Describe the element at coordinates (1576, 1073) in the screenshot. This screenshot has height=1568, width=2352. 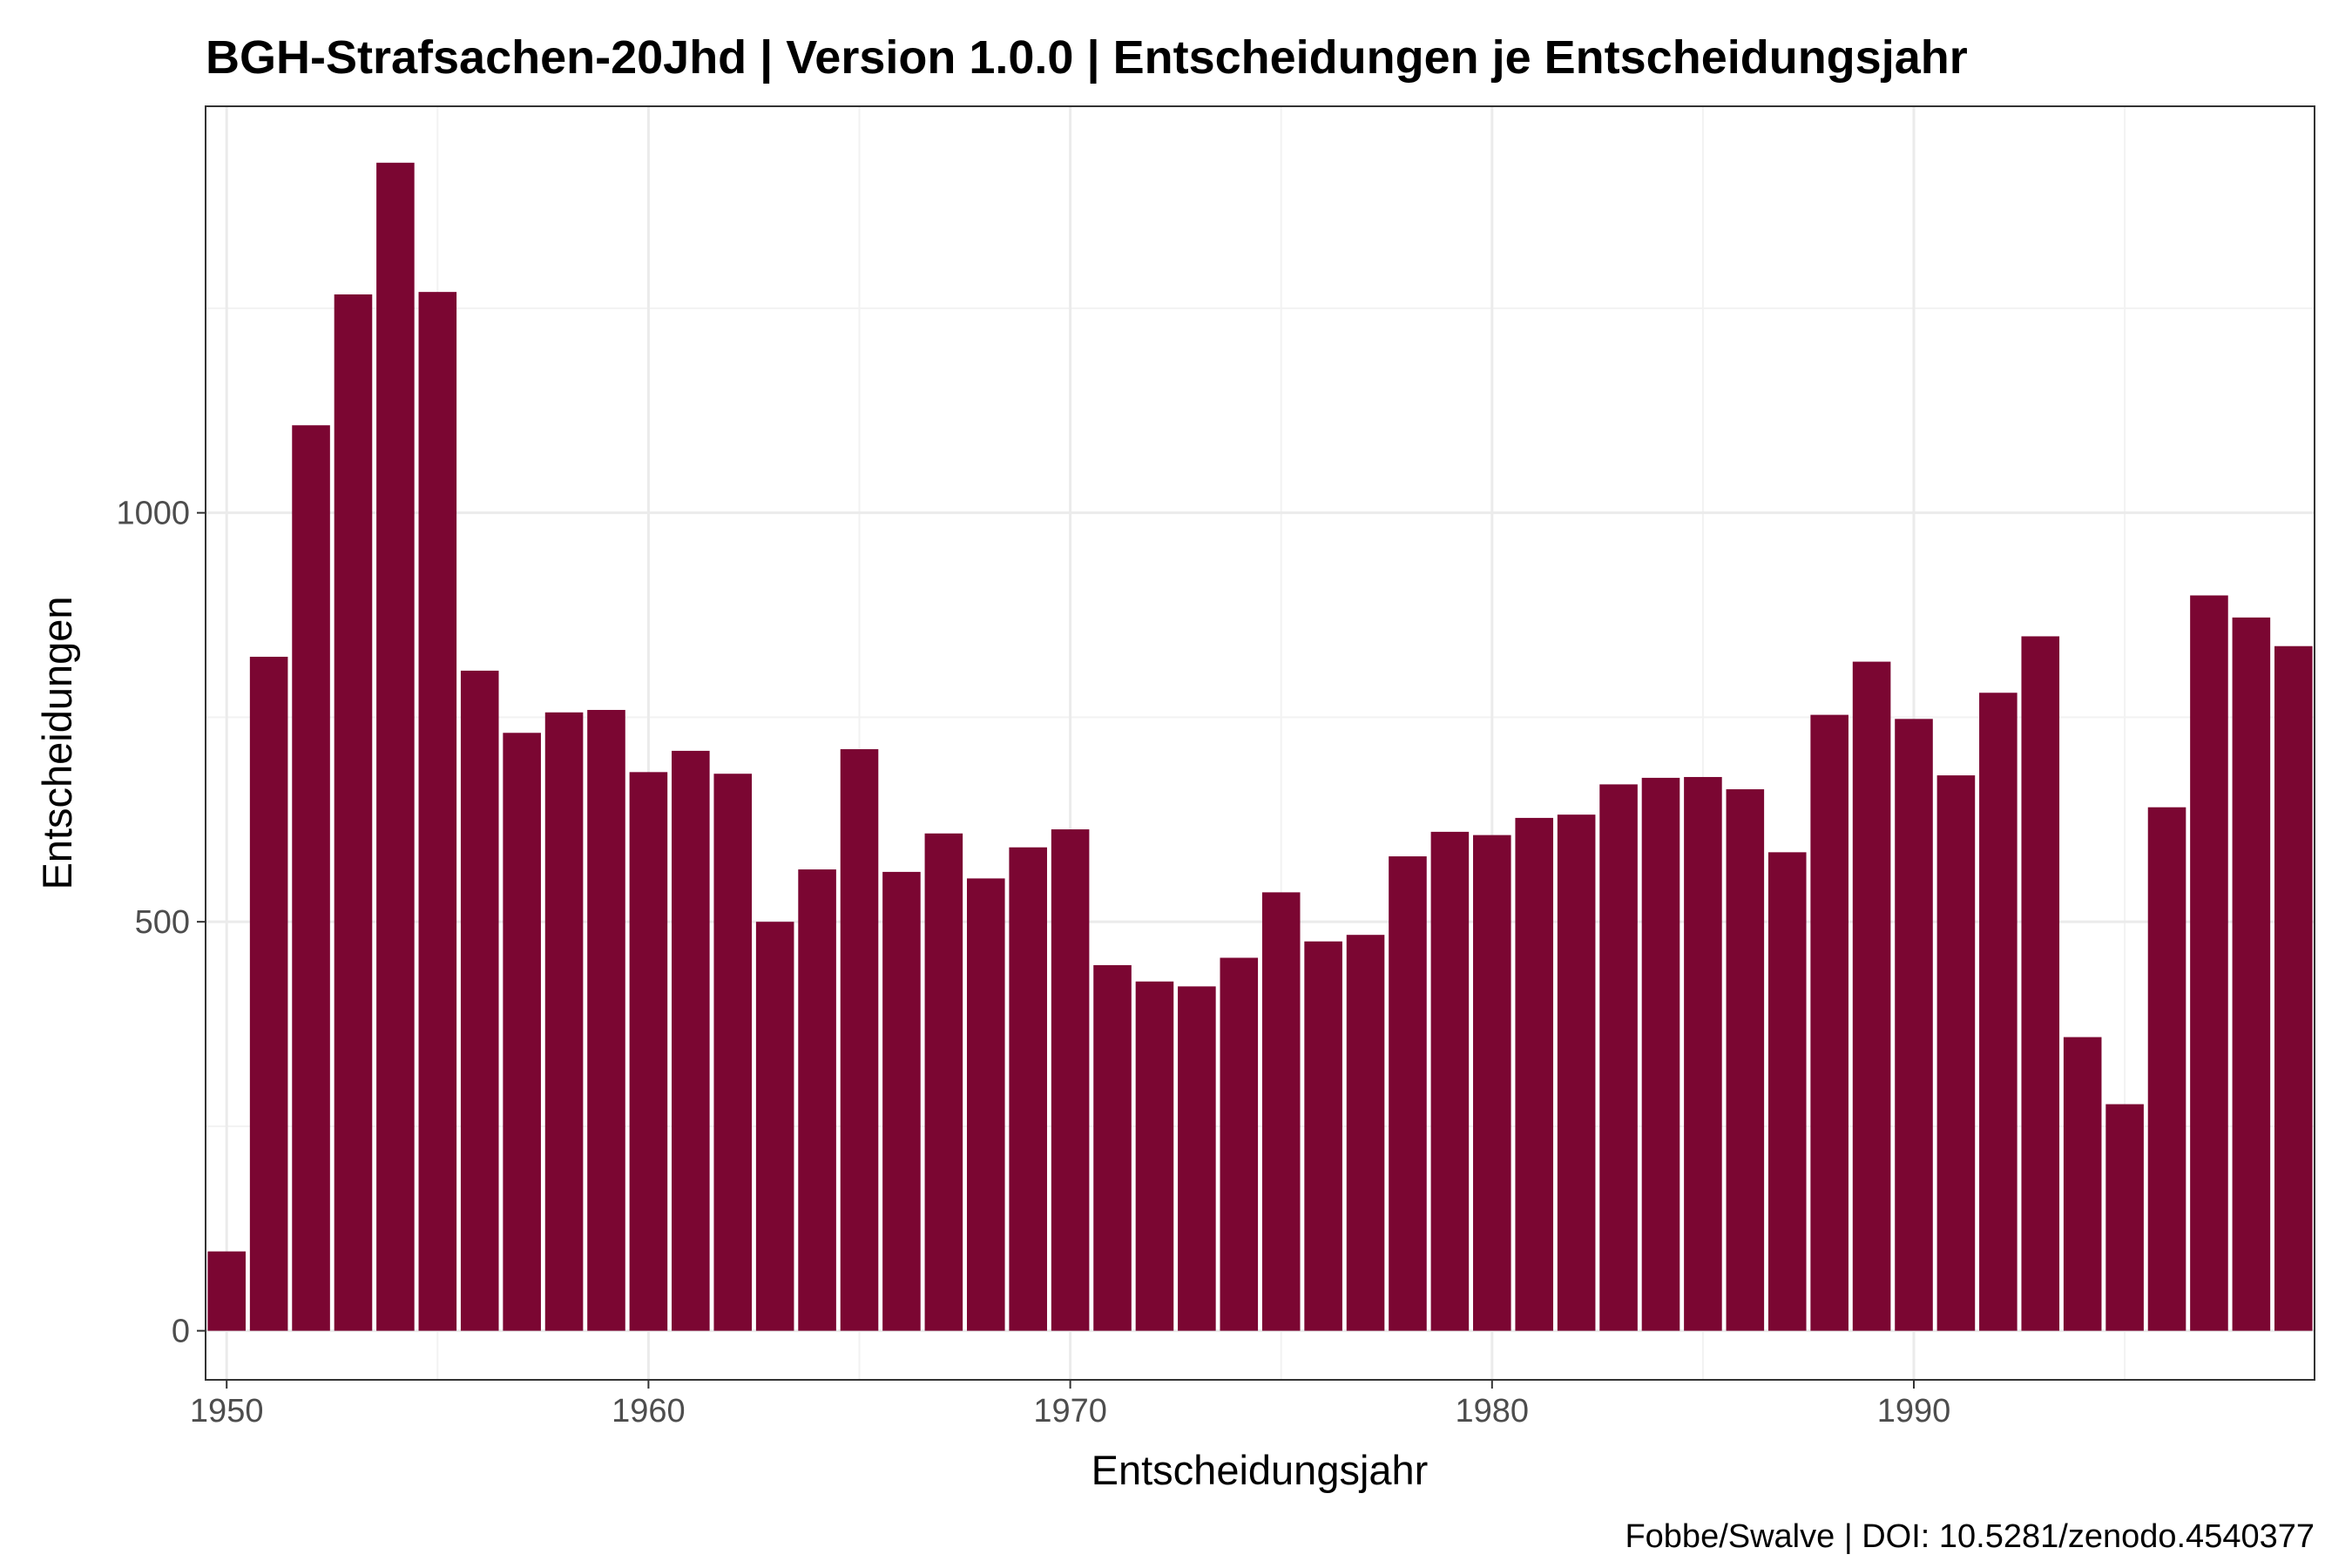
I see `bar-1982` at that location.